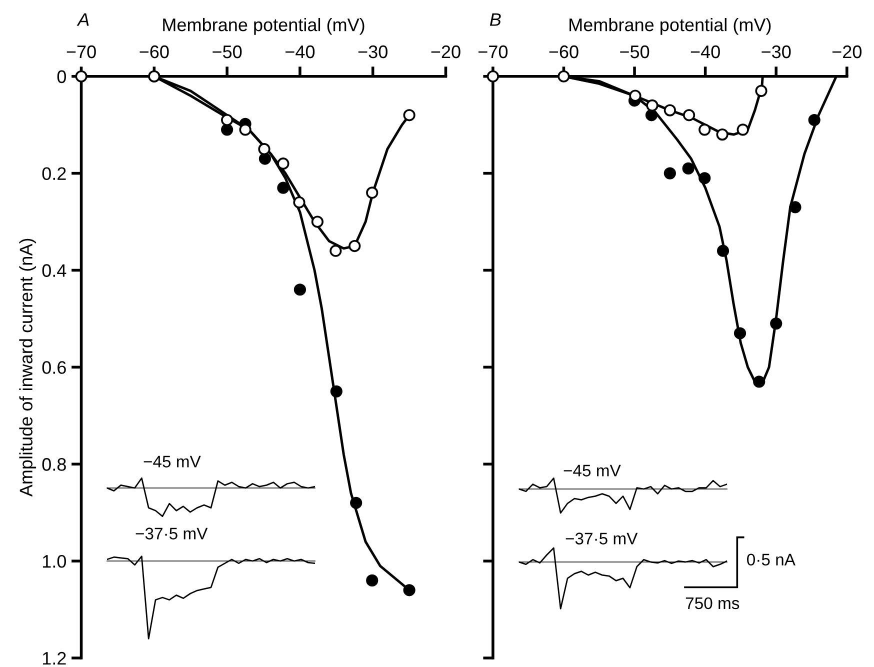 Image resolution: width=874 pixels, height=667 pixels. Describe the element at coordinates (54, 173) in the screenshot. I see `y-tick-label: 0.2` at that location.